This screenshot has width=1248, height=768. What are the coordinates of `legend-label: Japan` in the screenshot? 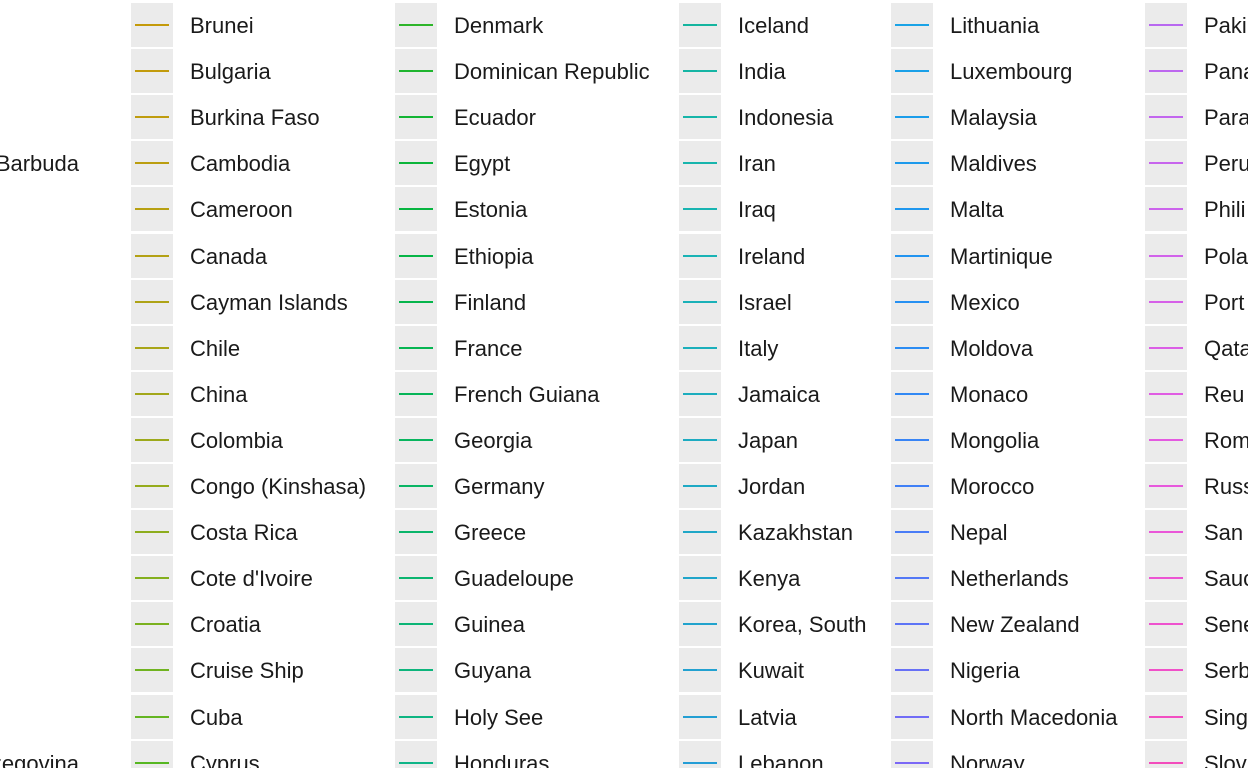 It's located at (768, 440).